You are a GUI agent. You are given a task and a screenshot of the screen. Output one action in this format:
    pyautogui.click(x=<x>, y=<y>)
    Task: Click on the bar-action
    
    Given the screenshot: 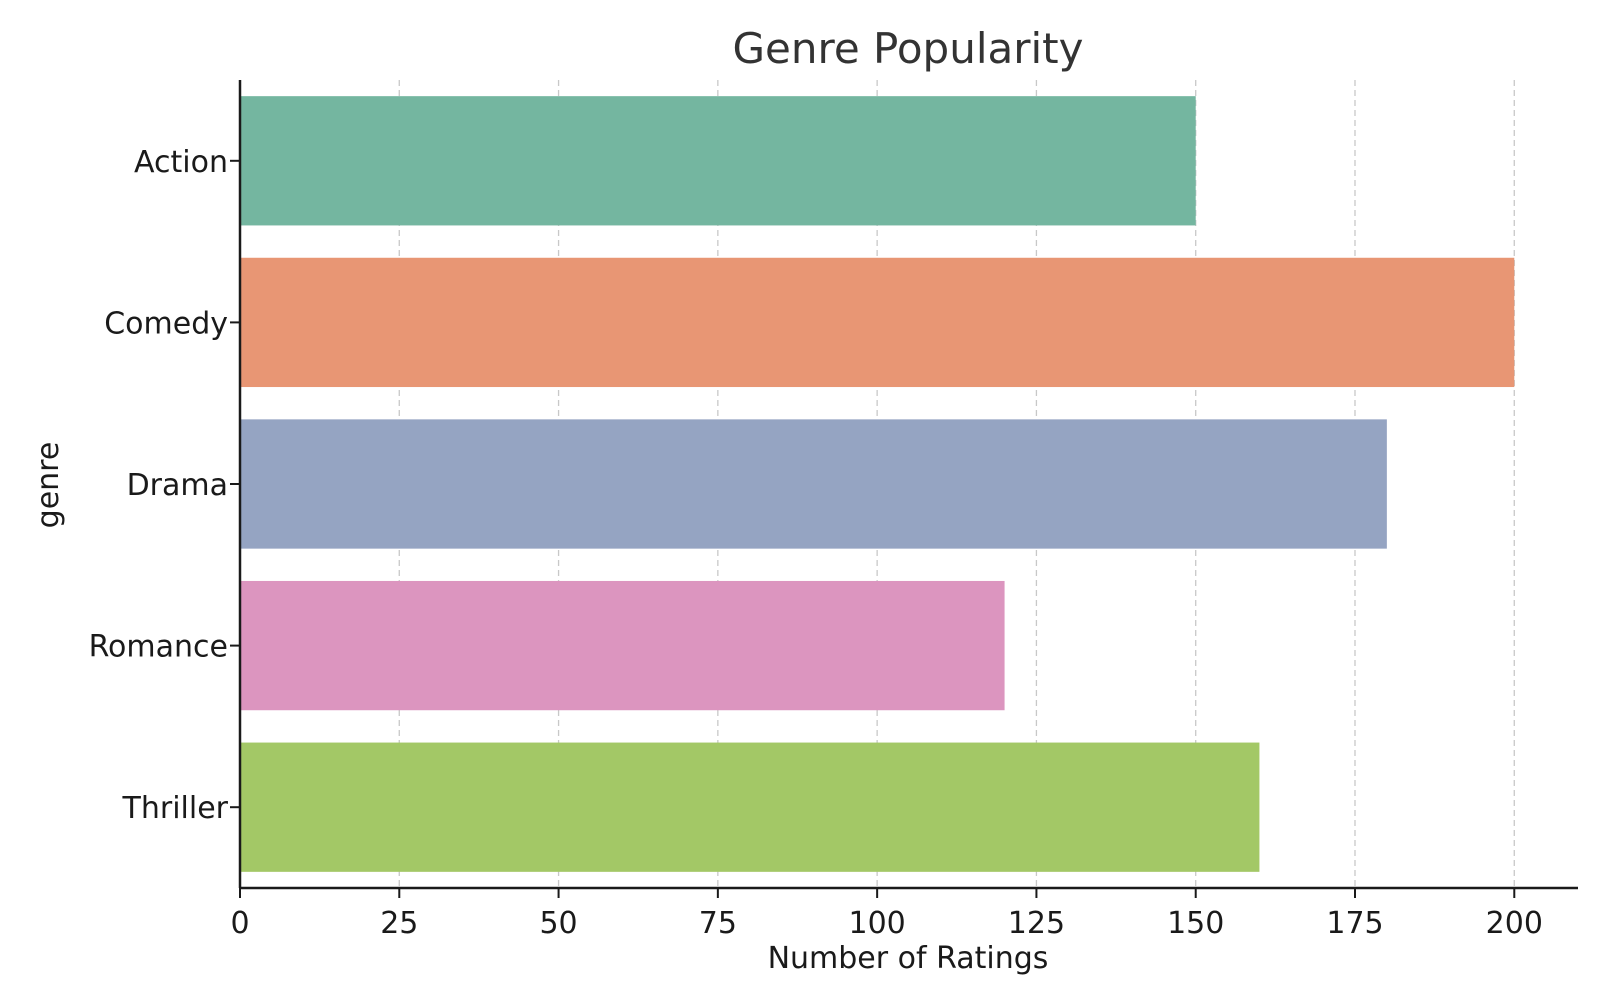 What is the action you would take?
    pyautogui.click(x=718, y=161)
    